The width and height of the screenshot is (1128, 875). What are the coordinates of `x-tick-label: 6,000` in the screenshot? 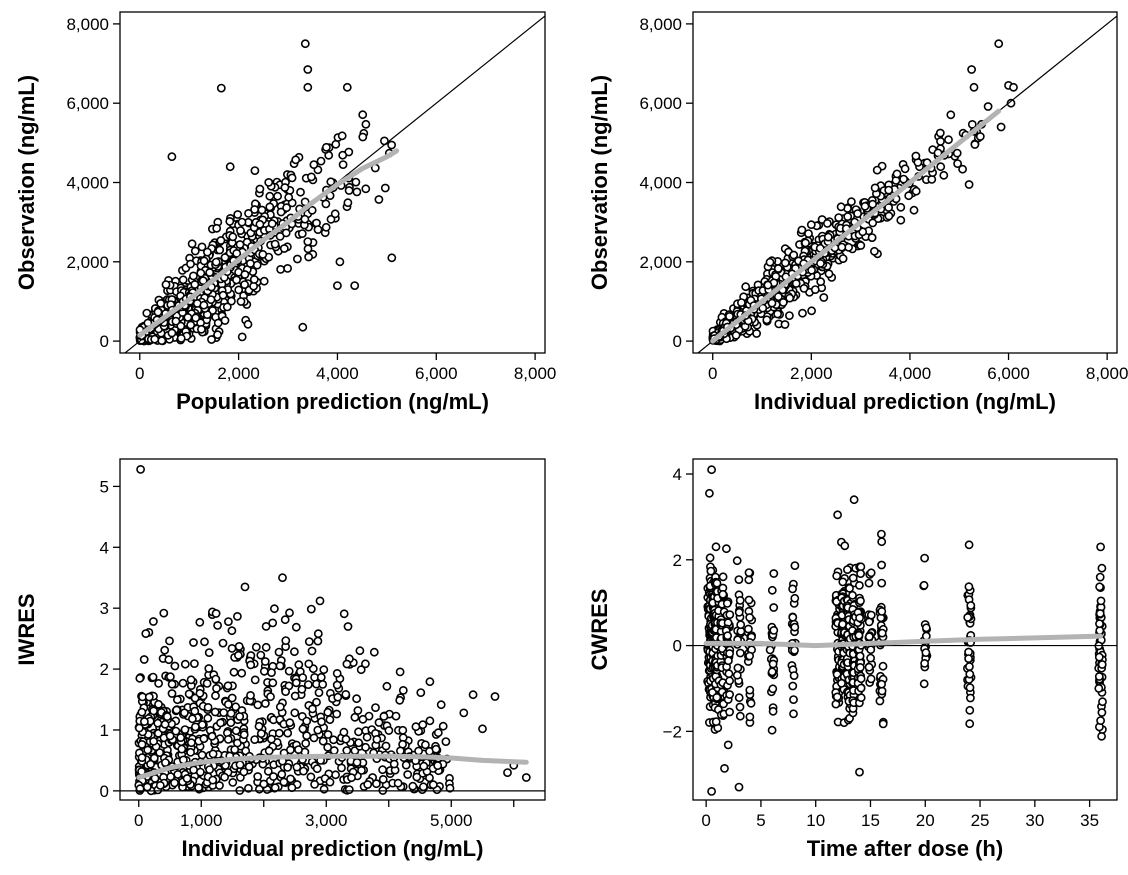 It's located at (436, 373).